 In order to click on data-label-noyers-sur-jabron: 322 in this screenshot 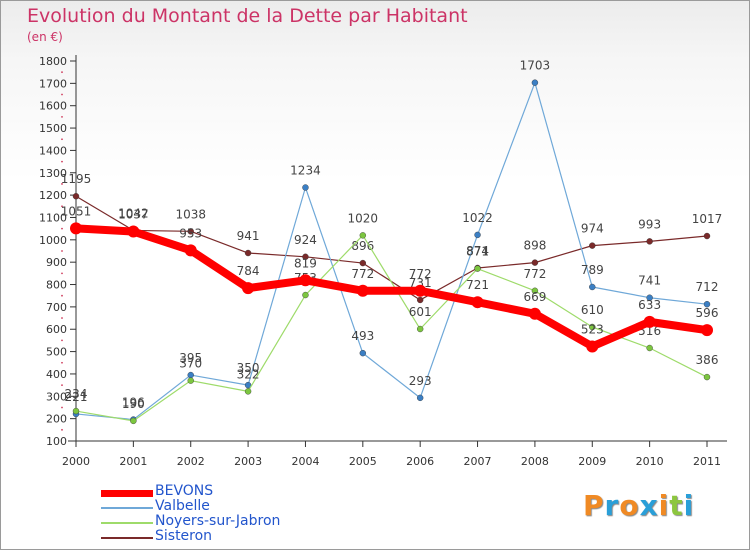, I will do `click(248, 374)`.